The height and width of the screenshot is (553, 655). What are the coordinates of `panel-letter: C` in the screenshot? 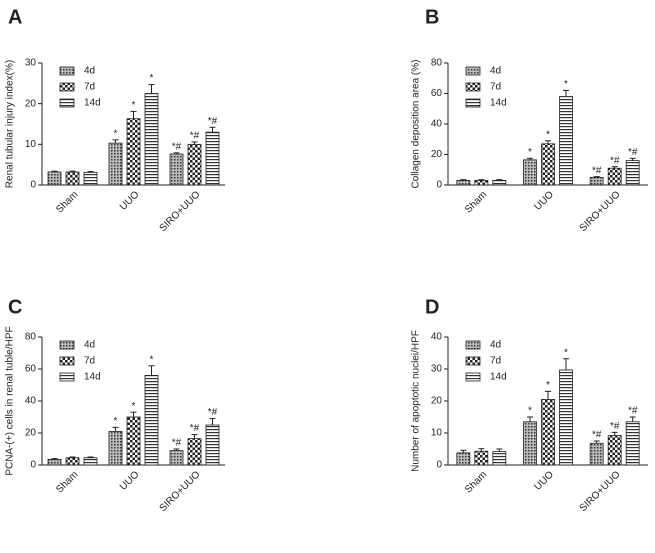 It's located at (15, 307).